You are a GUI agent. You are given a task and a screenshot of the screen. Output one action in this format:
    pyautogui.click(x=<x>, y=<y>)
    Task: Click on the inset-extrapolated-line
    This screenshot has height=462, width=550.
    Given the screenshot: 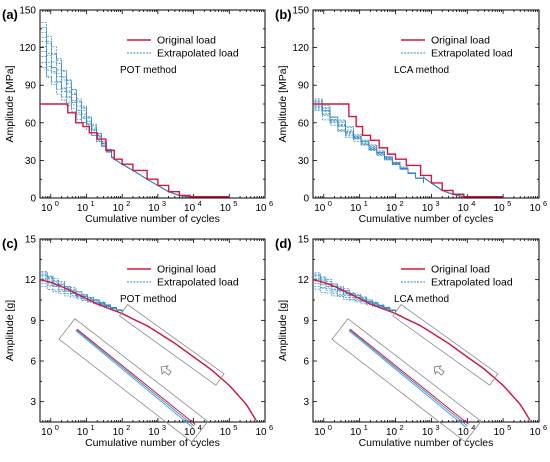 What is the action you would take?
    pyautogui.click(x=135, y=378)
    